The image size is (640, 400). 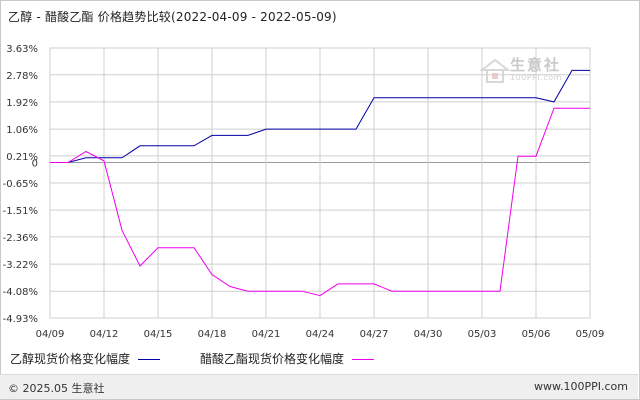 What do you see at coordinates (104, 334) in the screenshot?
I see `x-tick-label: 04/12` at bounding box center [104, 334].